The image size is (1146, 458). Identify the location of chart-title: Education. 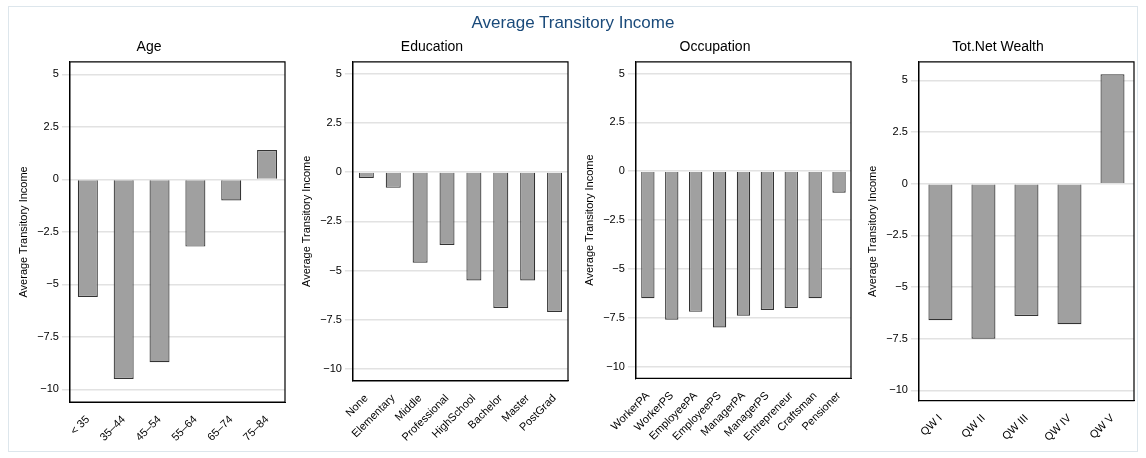
(432, 46).